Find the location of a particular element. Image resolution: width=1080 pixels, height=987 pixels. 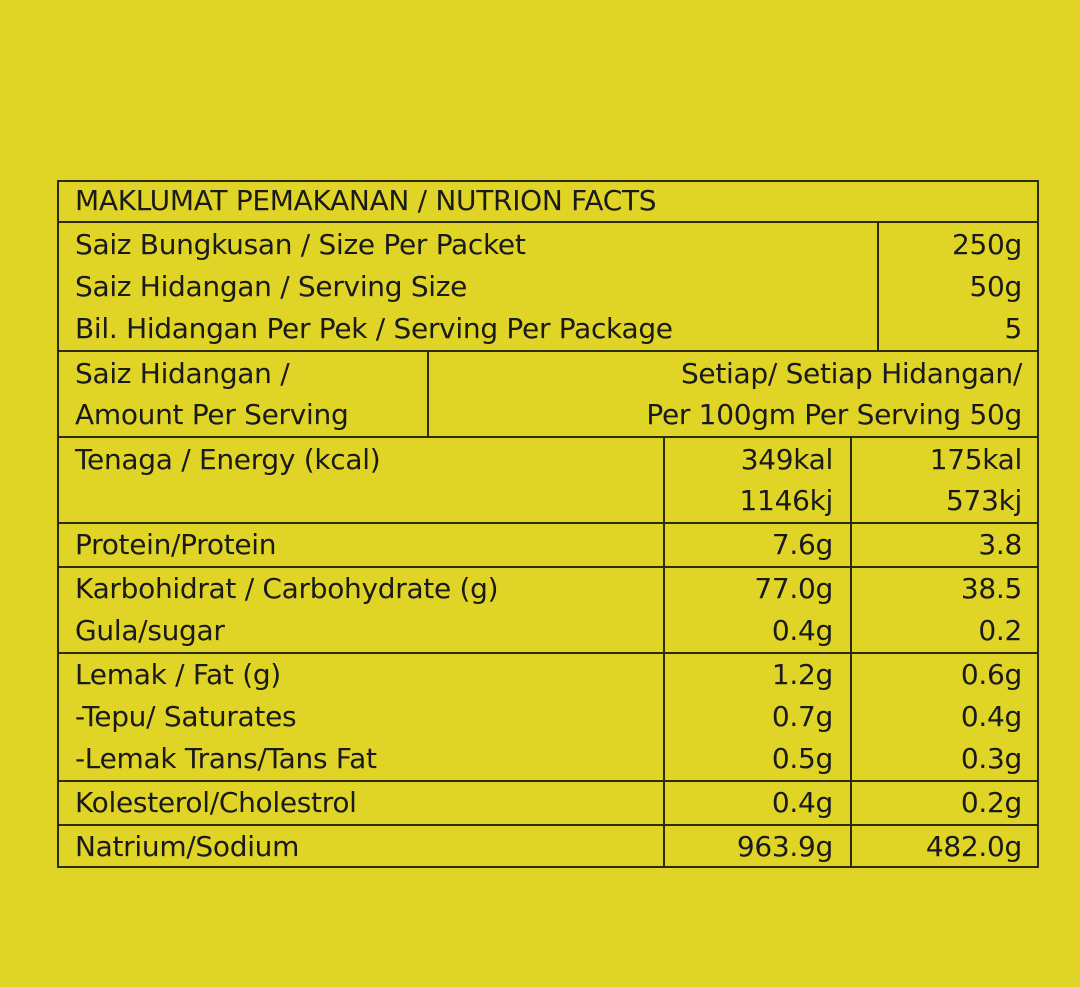

trans-fat-per100: 0.5g is located at coordinates (802, 758).